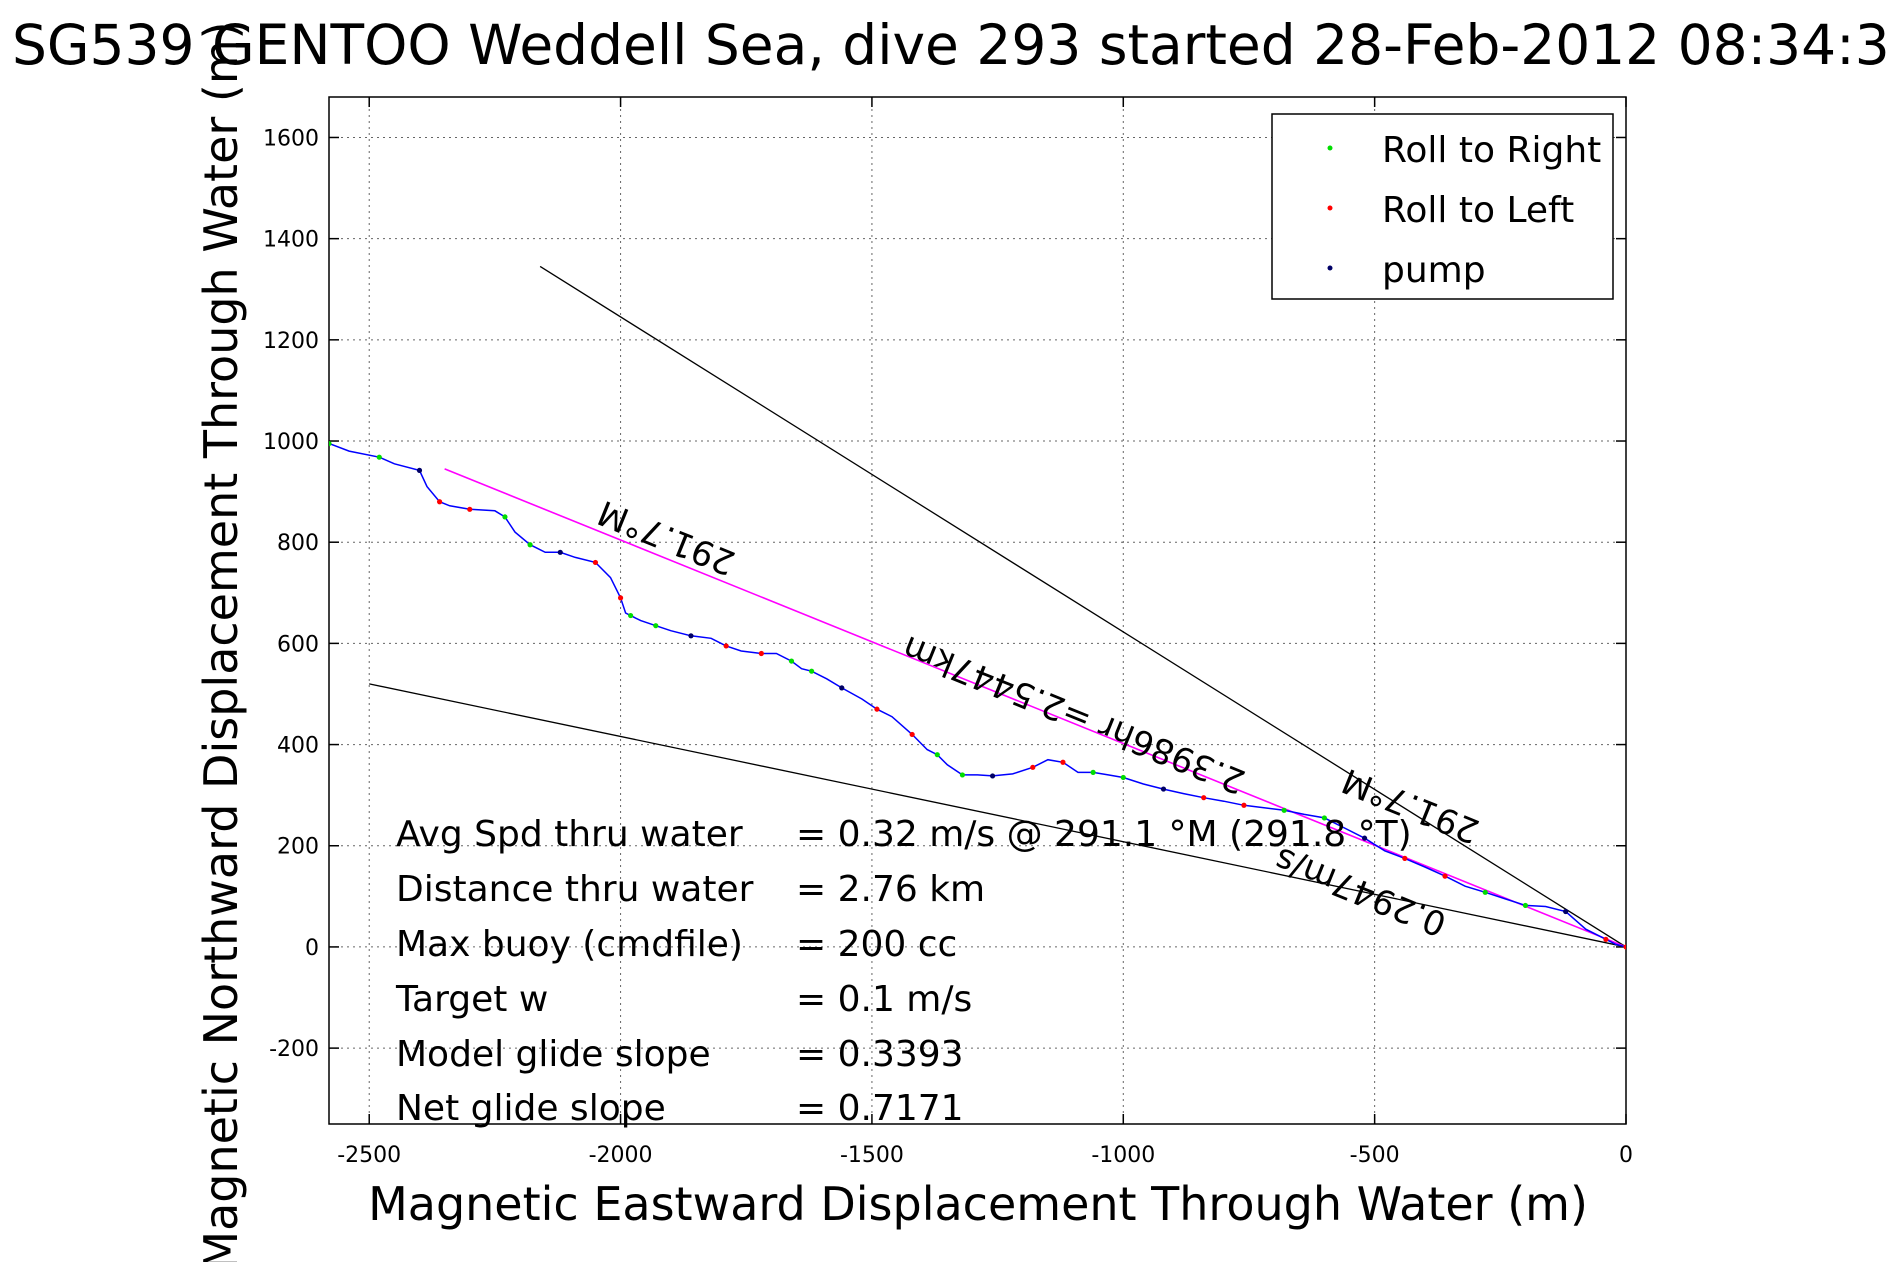 The image size is (1891, 1262). What do you see at coordinates (471, 999) in the screenshot?
I see `stats-label: Target w` at bounding box center [471, 999].